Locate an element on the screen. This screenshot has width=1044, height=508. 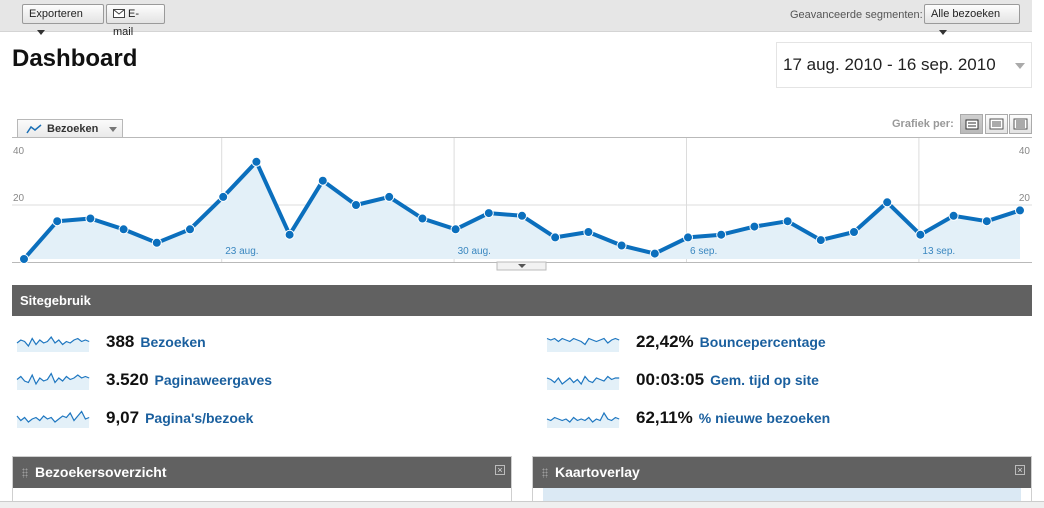
stat-item: 9,07 Pagina's/bezoek is located at coordinates (246, 419).